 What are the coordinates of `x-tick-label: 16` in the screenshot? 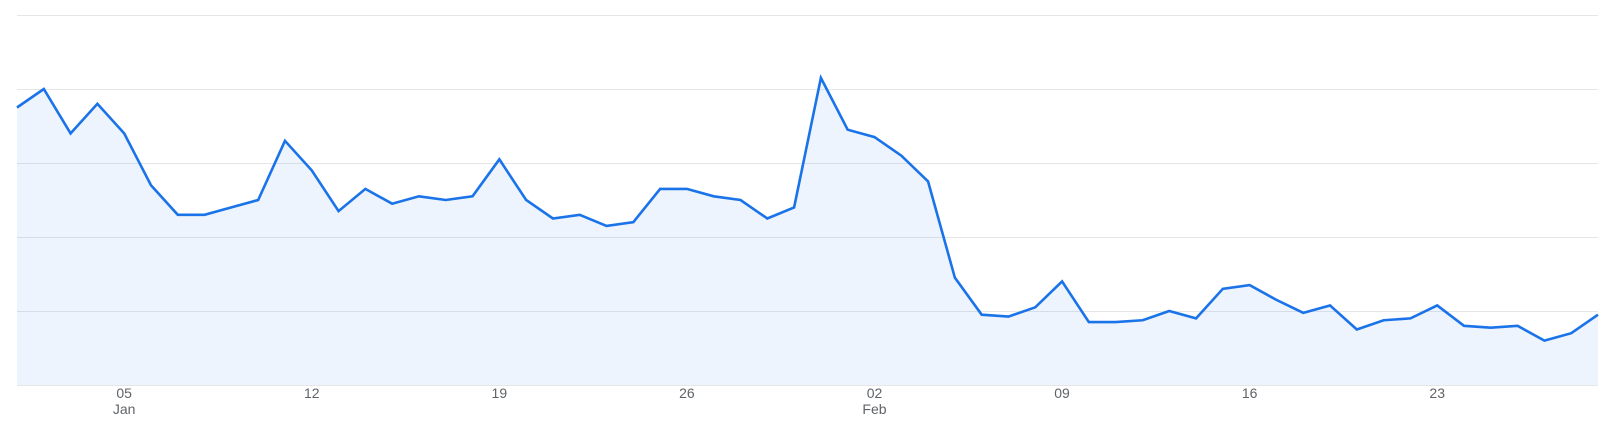 It's located at (1250, 393).